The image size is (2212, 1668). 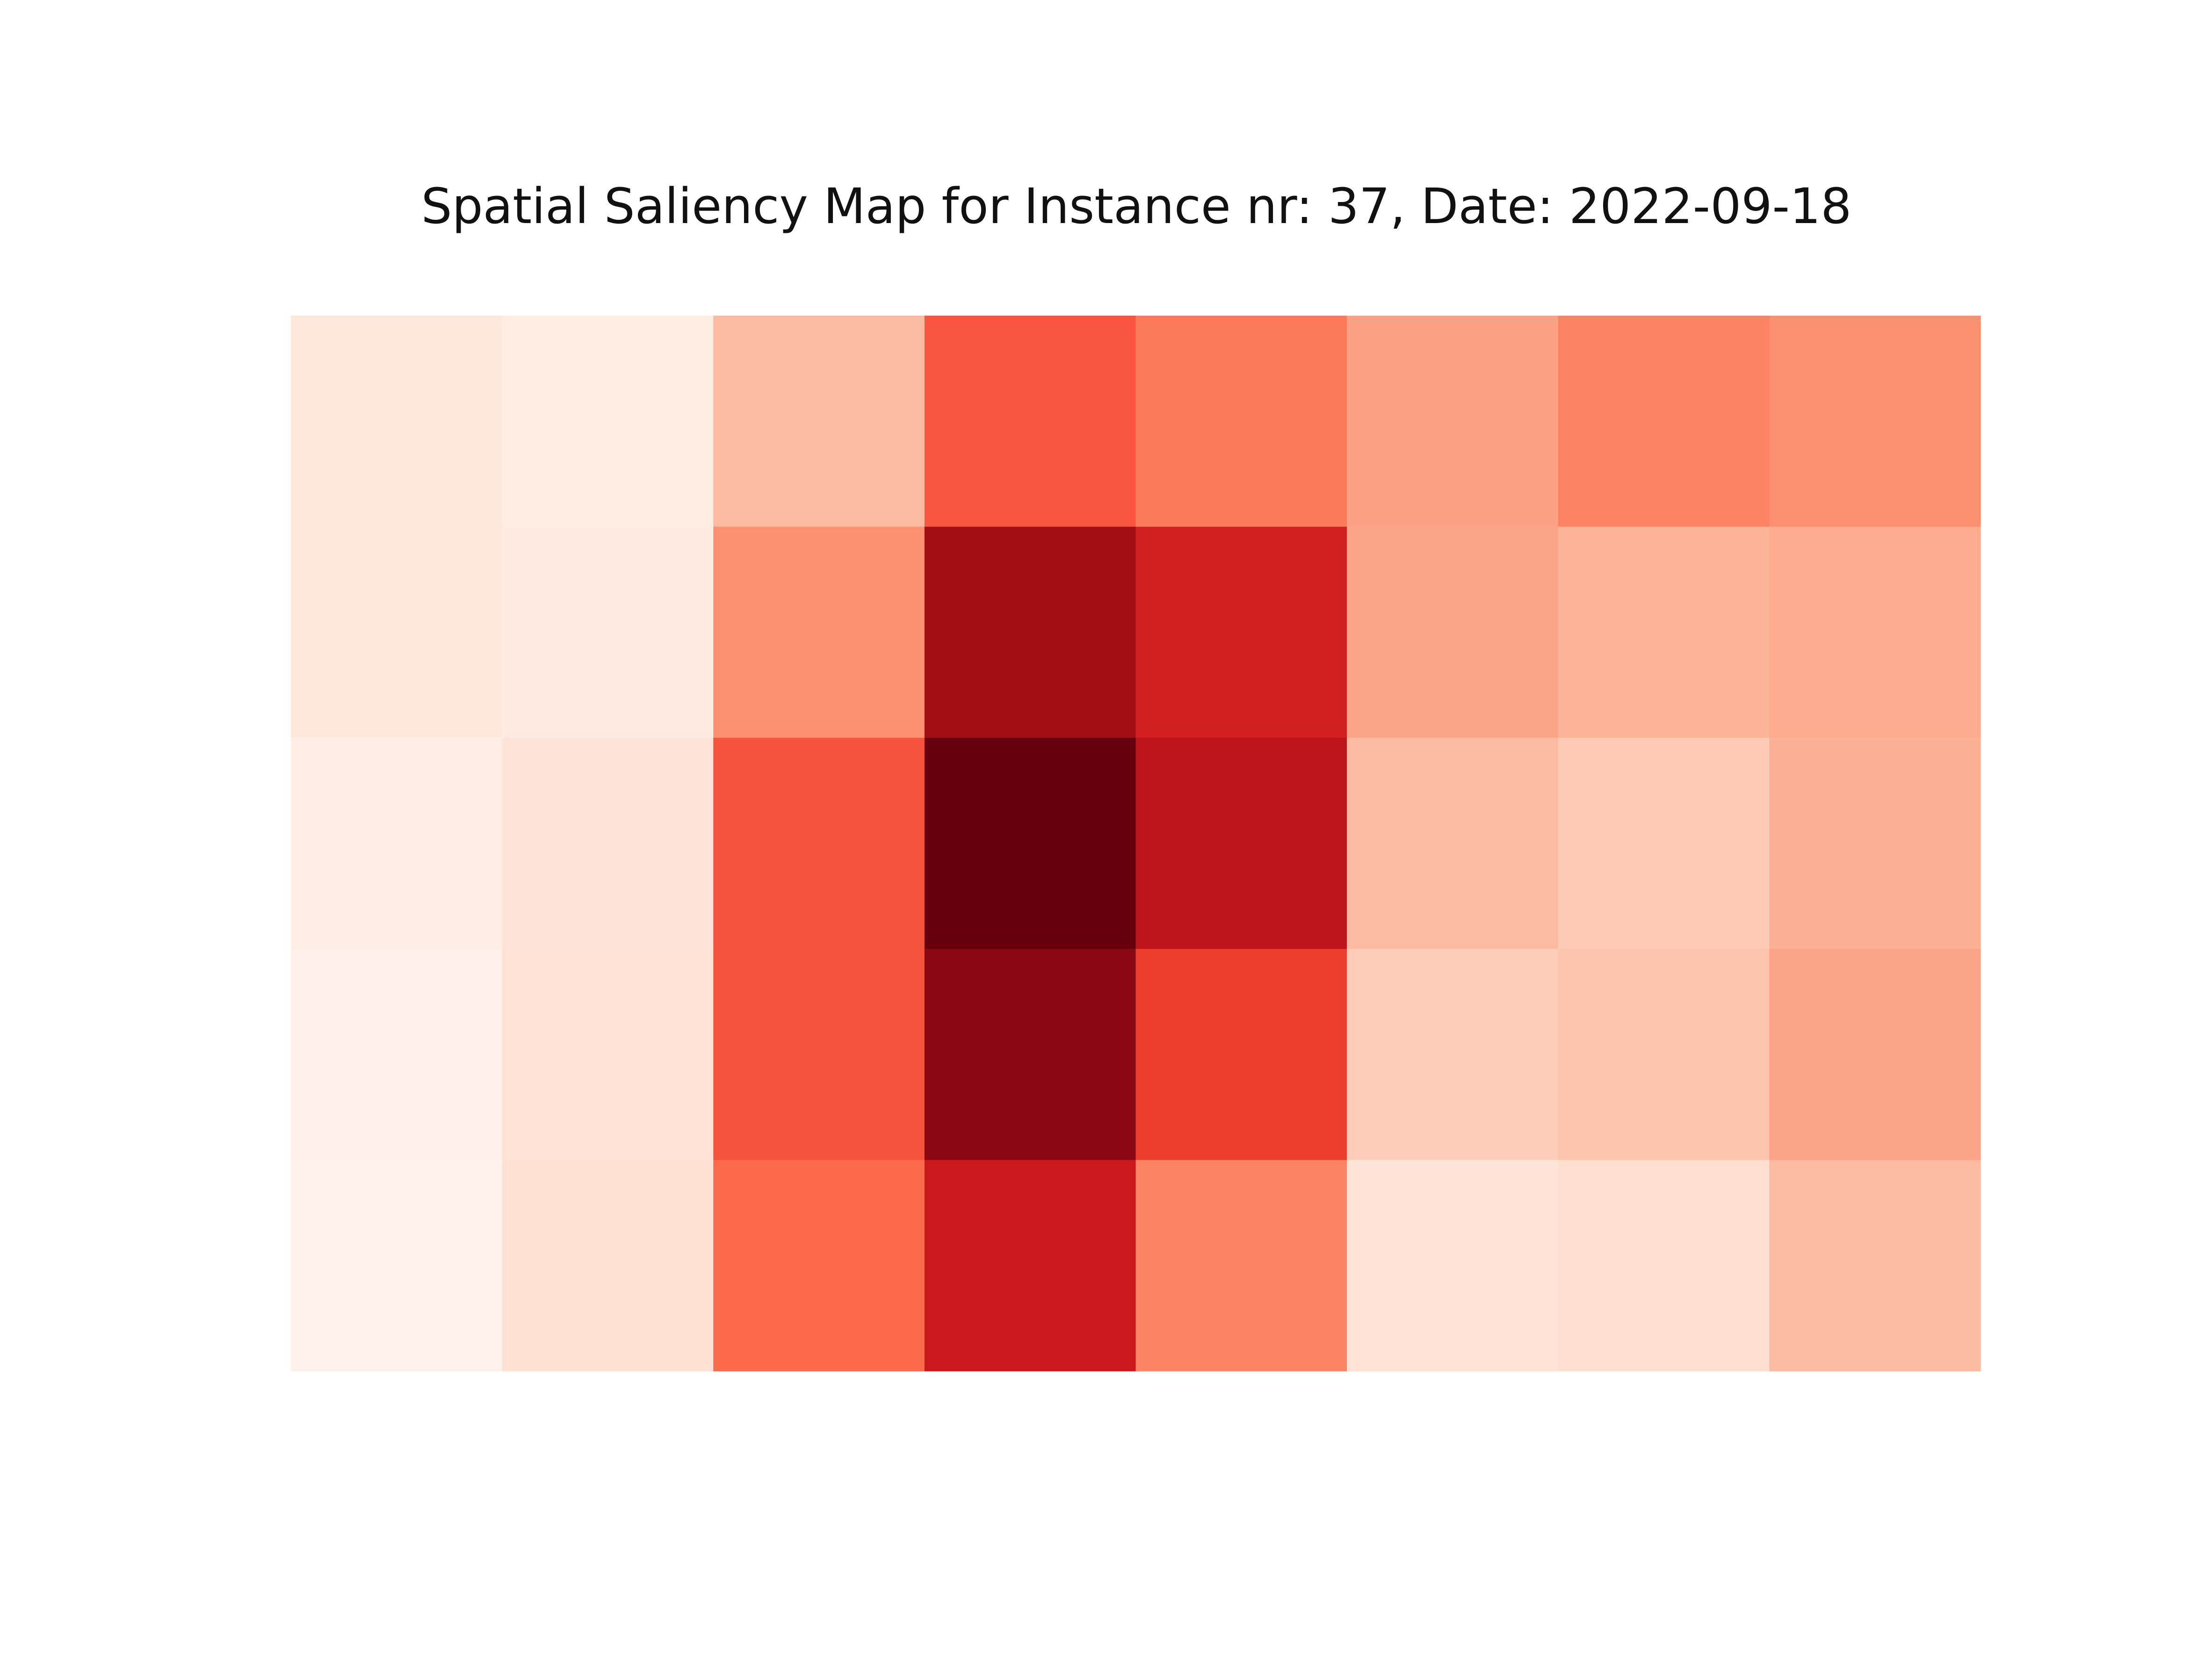 What do you see at coordinates (608, 421) in the screenshot?
I see `heatmap-cell-r0-c1` at bounding box center [608, 421].